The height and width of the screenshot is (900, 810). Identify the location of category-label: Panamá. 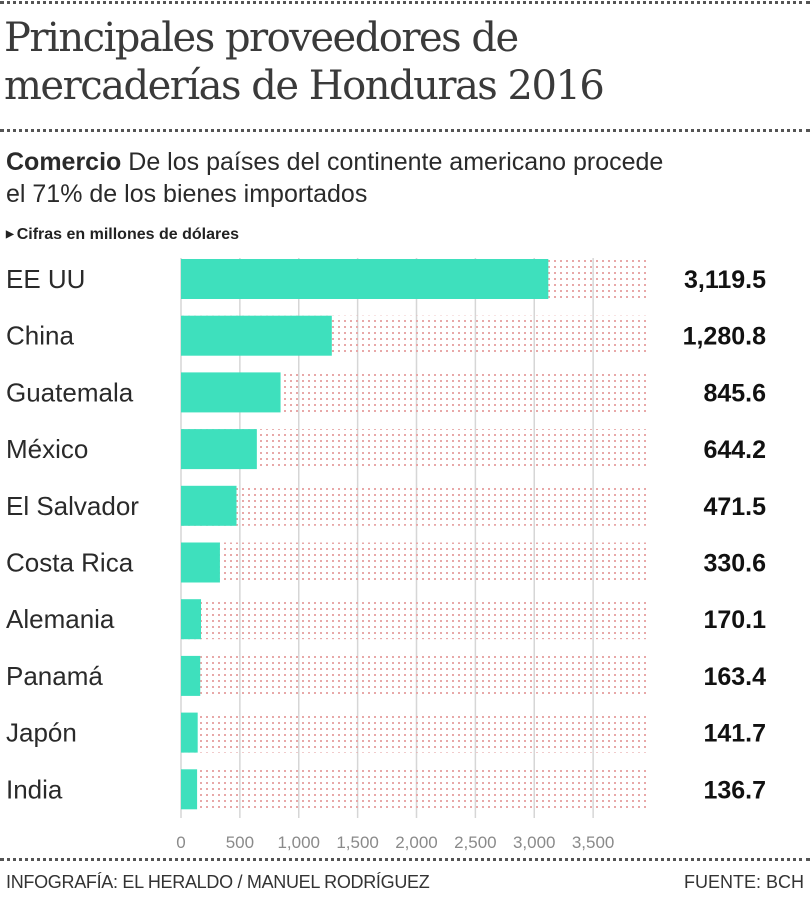
(54, 676).